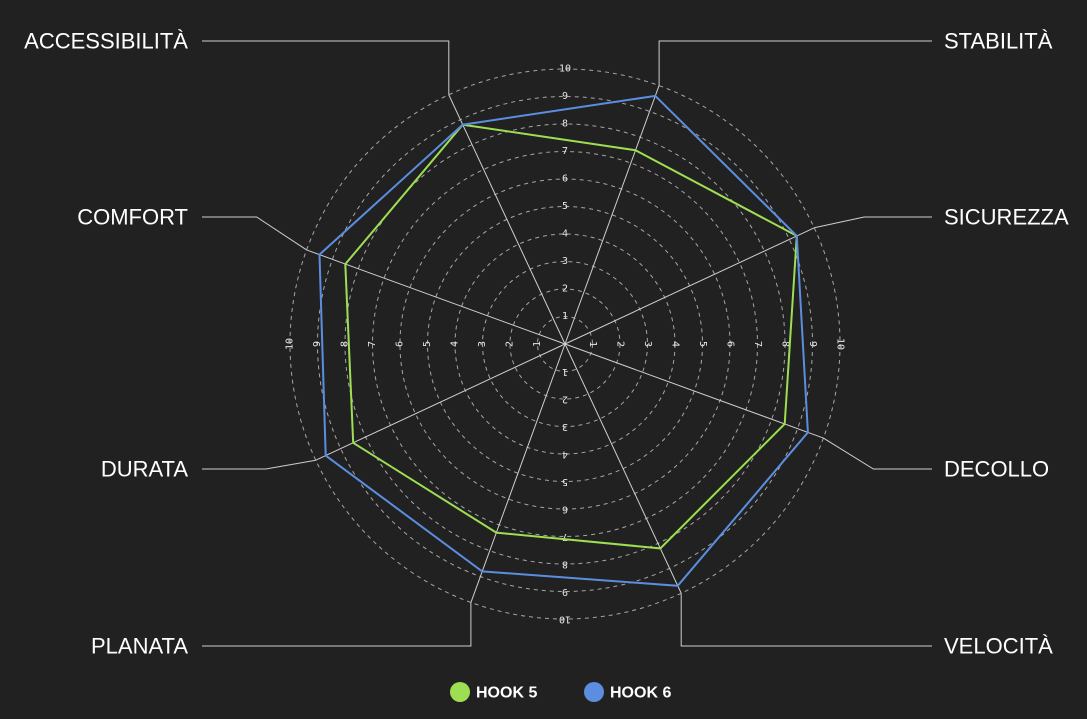 This screenshot has height=719, width=1087. I want to click on axis-label: DECOLLO, so click(996, 469).